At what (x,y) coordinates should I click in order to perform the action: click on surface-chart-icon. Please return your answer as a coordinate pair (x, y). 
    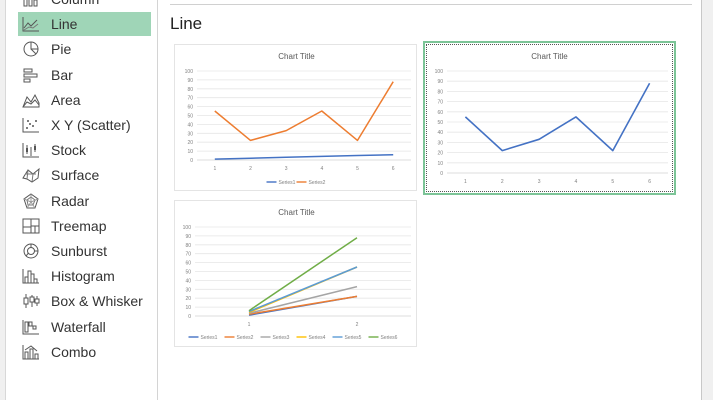
    Looking at the image, I should click on (31, 175).